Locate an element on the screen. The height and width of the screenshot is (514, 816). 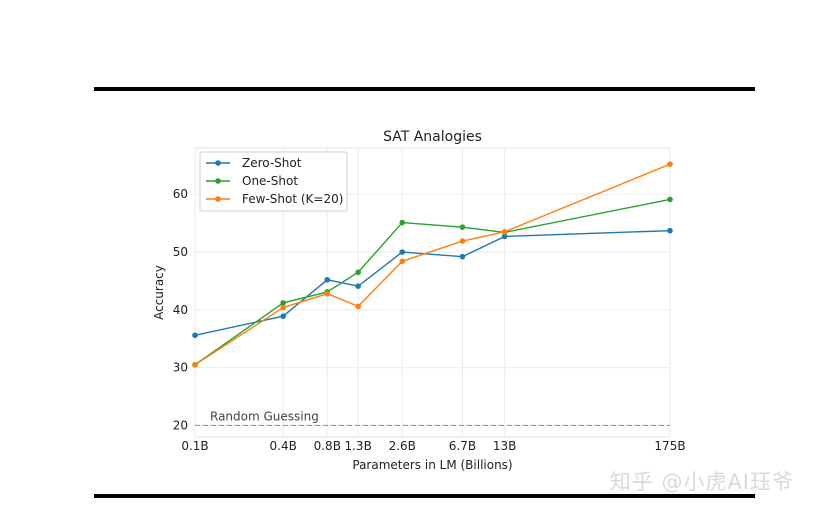
y-tick-label: 60 is located at coordinates (180, 194).